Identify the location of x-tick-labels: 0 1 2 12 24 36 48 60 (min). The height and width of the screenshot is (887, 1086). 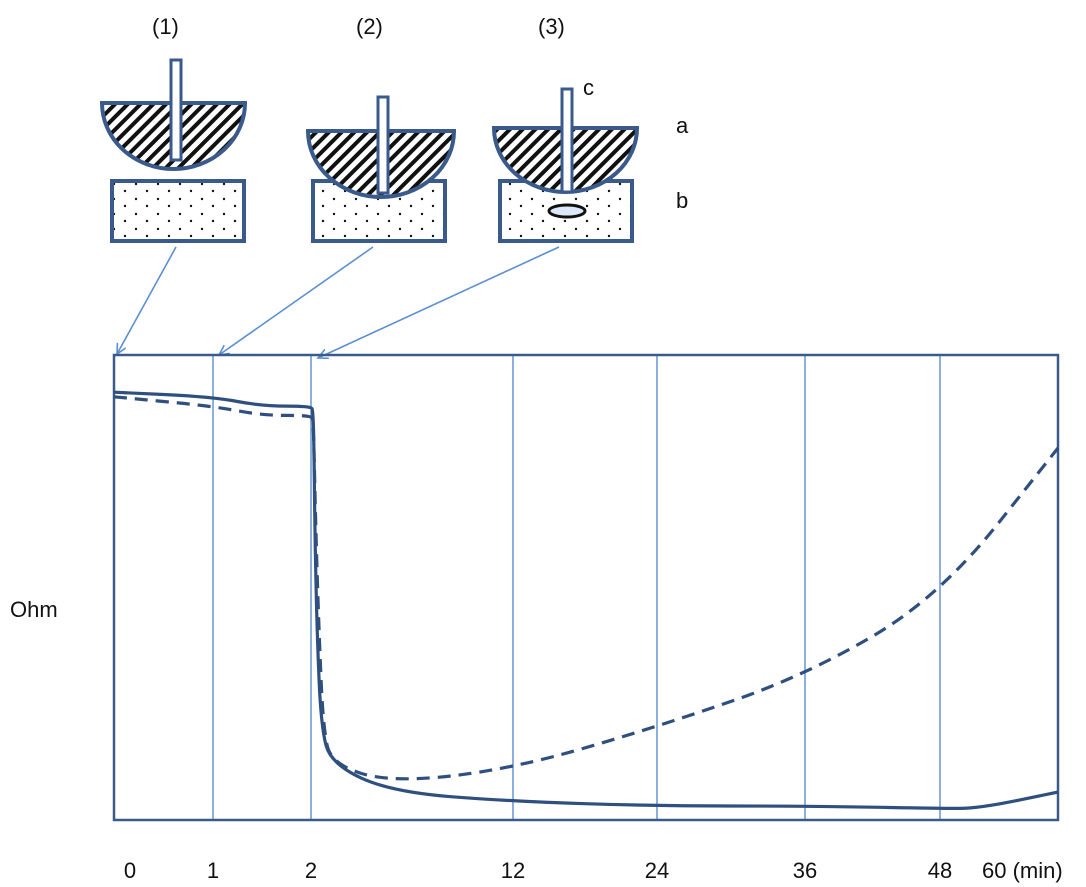
(593, 870).